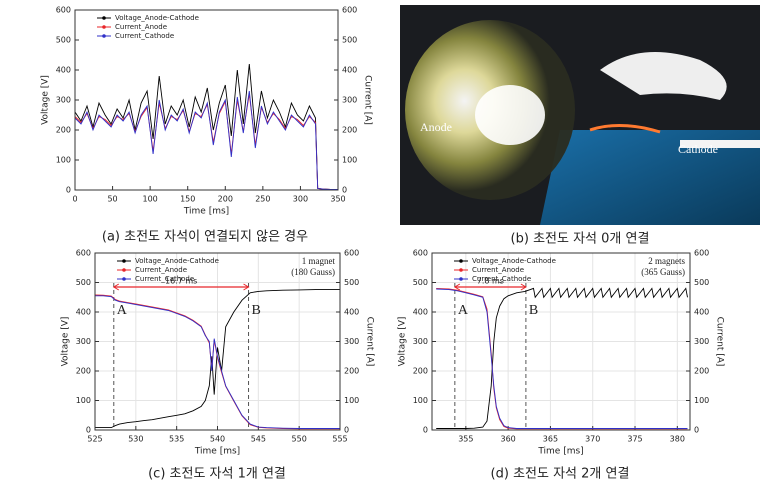 This screenshot has width=782, height=485. I want to click on y-tick-label: 500, so click(83, 282).